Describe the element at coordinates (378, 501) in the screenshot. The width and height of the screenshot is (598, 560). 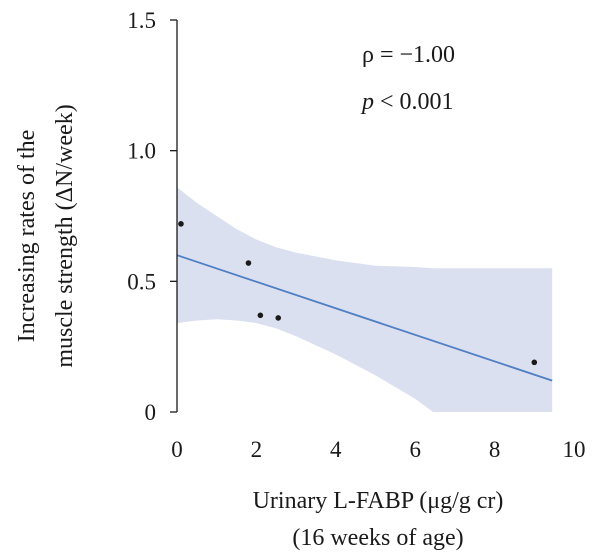
I see `x-axis-title-line-1: Urinary L-FABP (μg/g cr)` at that location.